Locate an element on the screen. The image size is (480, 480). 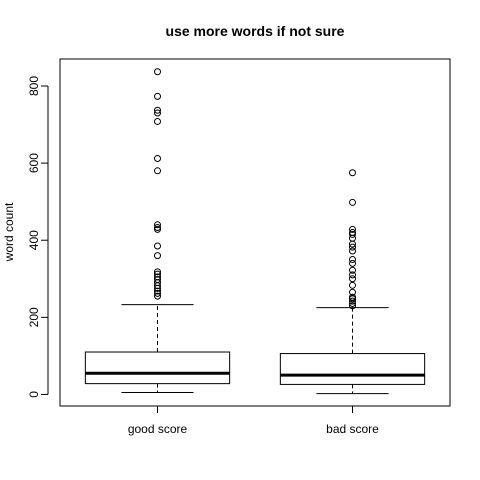
y-tick-label: 0 is located at coordinates (34, 394).